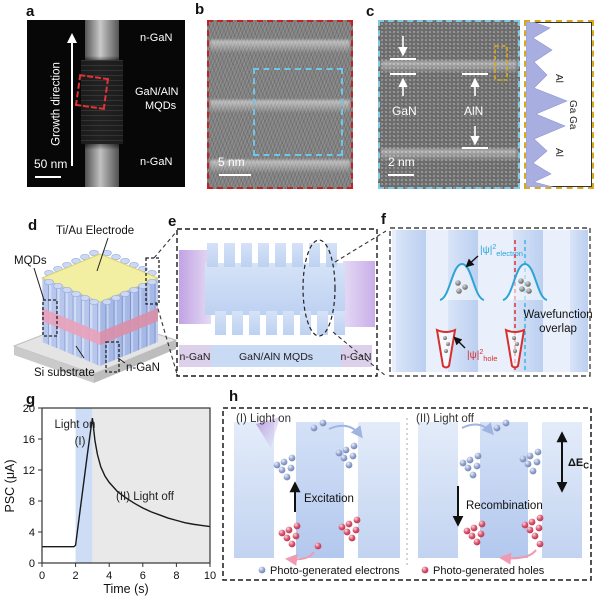 This screenshot has height=600, width=600. Describe the element at coordinates (404, 111) in the screenshot. I see `gan-layer-label: GaN` at that location.